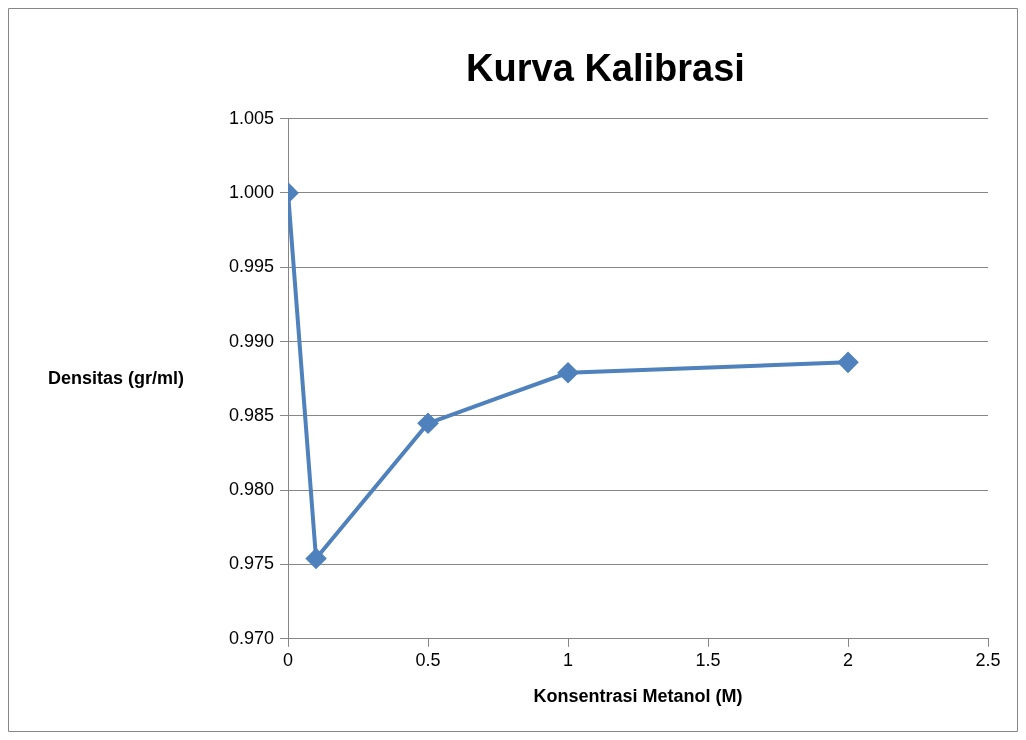 The height and width of the screenshot is (740, 1026). I want to click on y-tick-label: 0.980, so click(252, 489).